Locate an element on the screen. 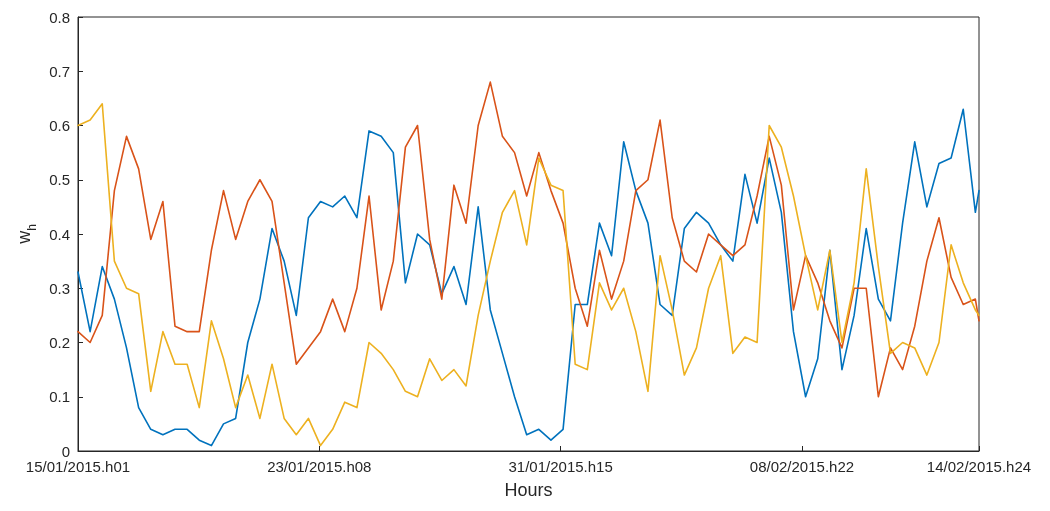 This screenshot has width=1050, height=511. x-axis-title: Hours is located at coordinates (528, 490).